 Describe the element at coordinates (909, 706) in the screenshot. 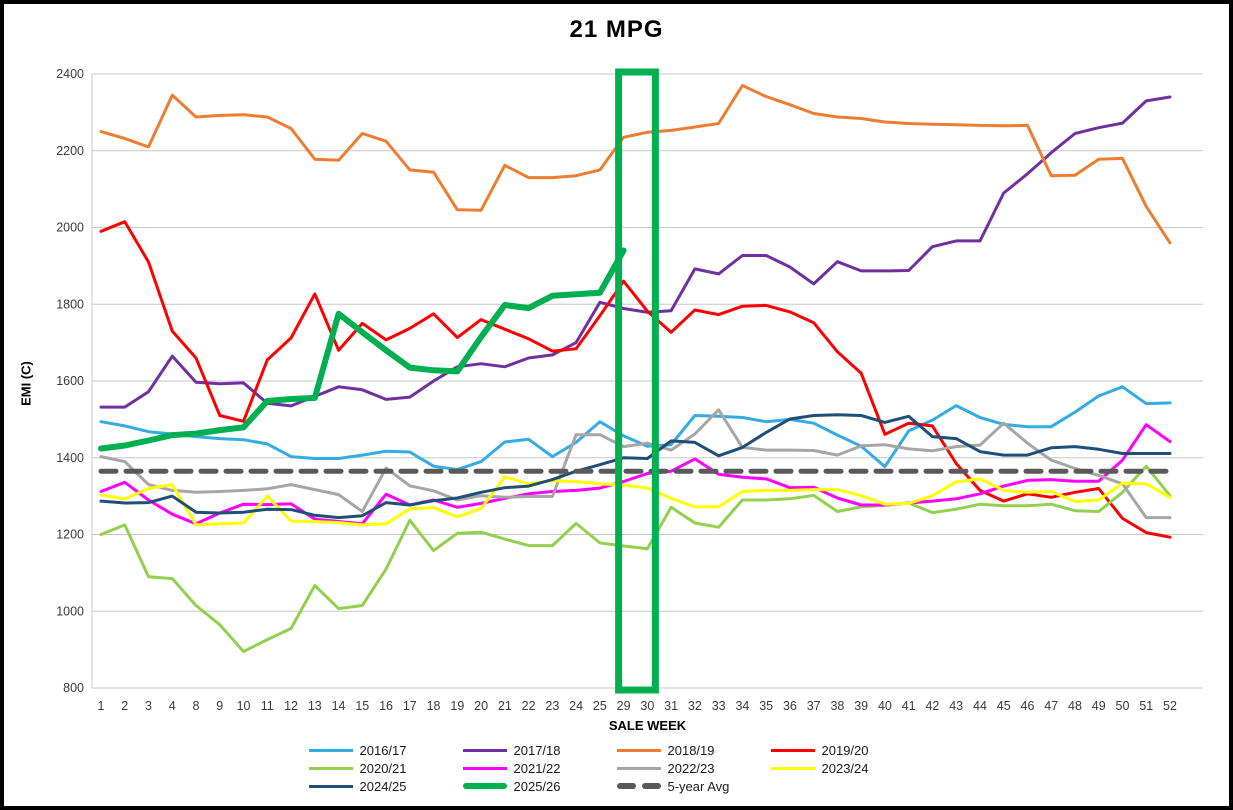

I see `x-tick-label: 41` at that location.